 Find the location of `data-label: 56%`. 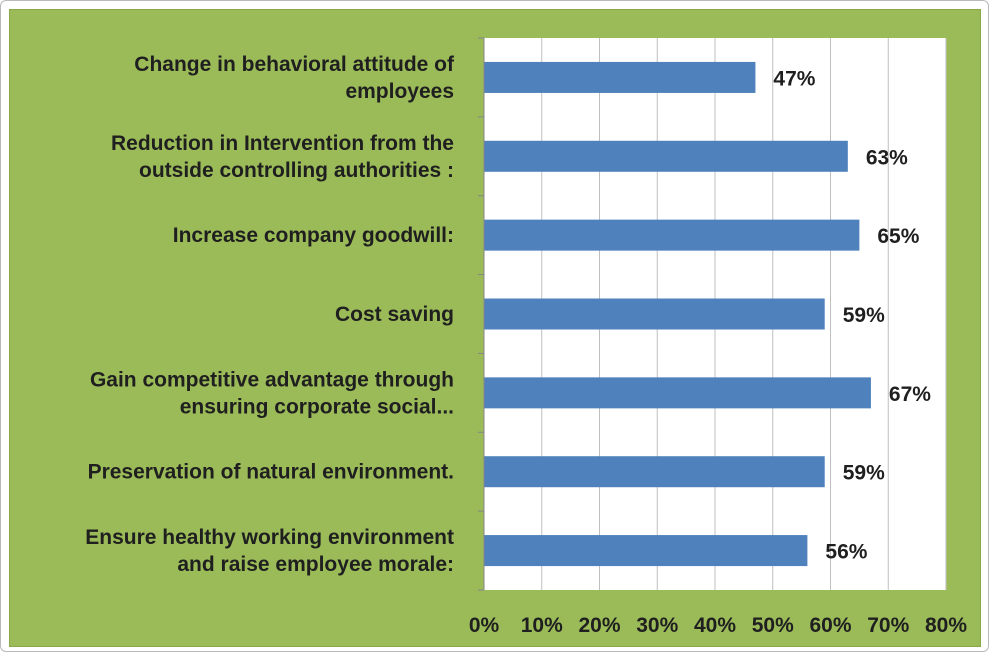

data-label: 56% is located at coordinates (846, 552).